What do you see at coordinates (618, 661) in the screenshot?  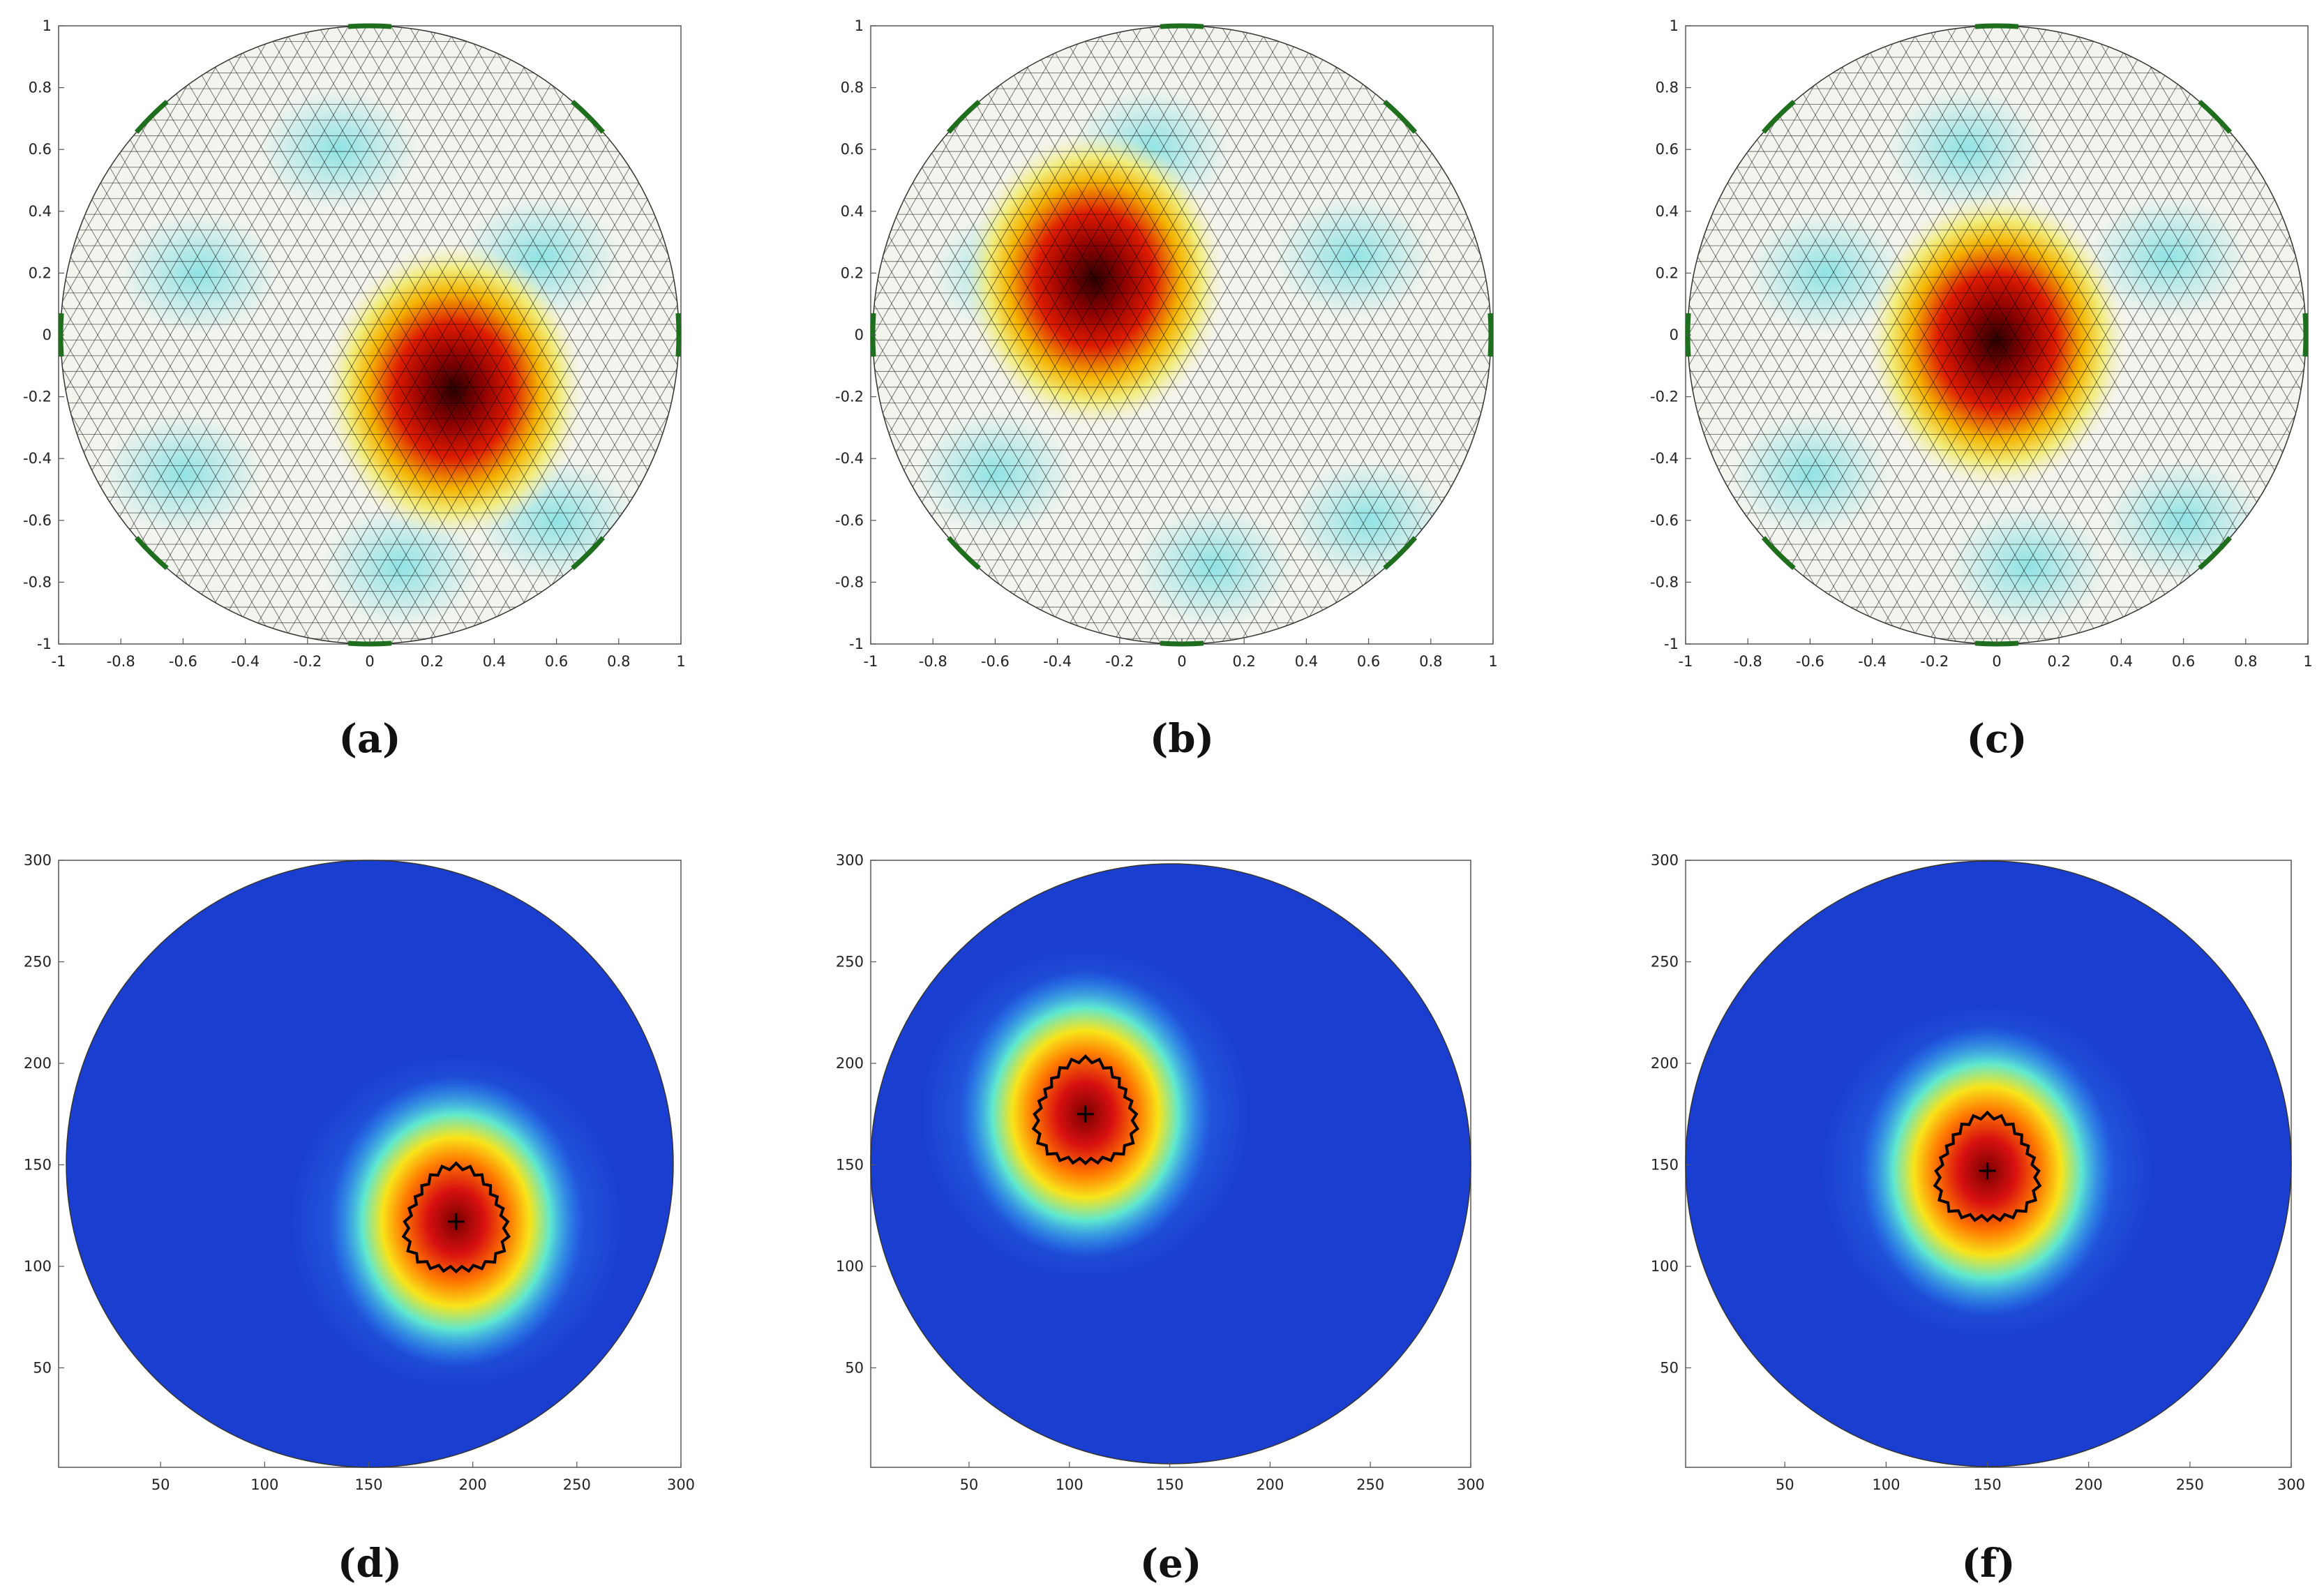 I see `x-tick-label: 0.8` at bounding box center [618, 661].